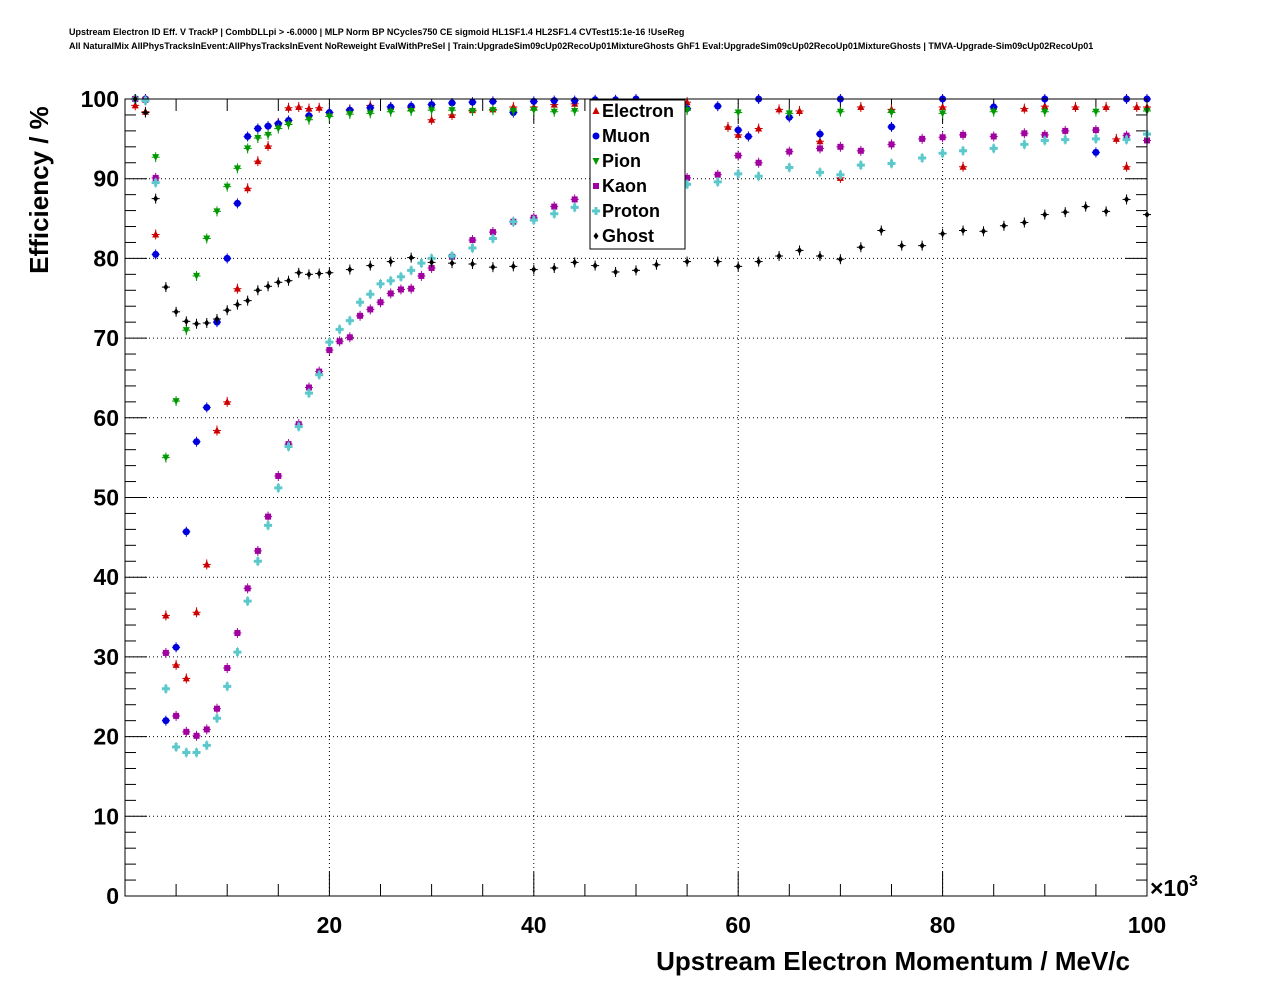 The height and width of the screenshot is (996, 1276). I want to click on x-multiplier: ×10³, so click(1174, 887).